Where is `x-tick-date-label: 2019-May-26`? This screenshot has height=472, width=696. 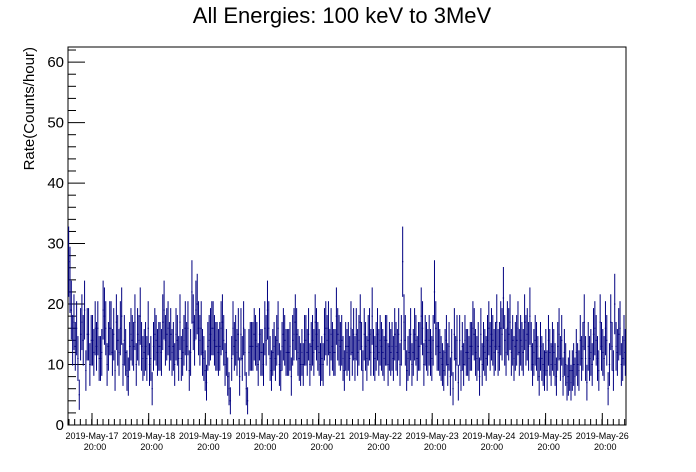
x-tick-date-label: 2019-May-26 is located at coordinates (602, 436).